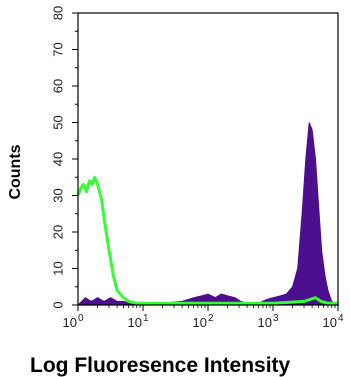 The width and height of the screenshot is (350, 377). What do you see at coordinates (58, 268) in the screenshot?
I see `y-tick-label: 10` at bounding box center [58, 268].